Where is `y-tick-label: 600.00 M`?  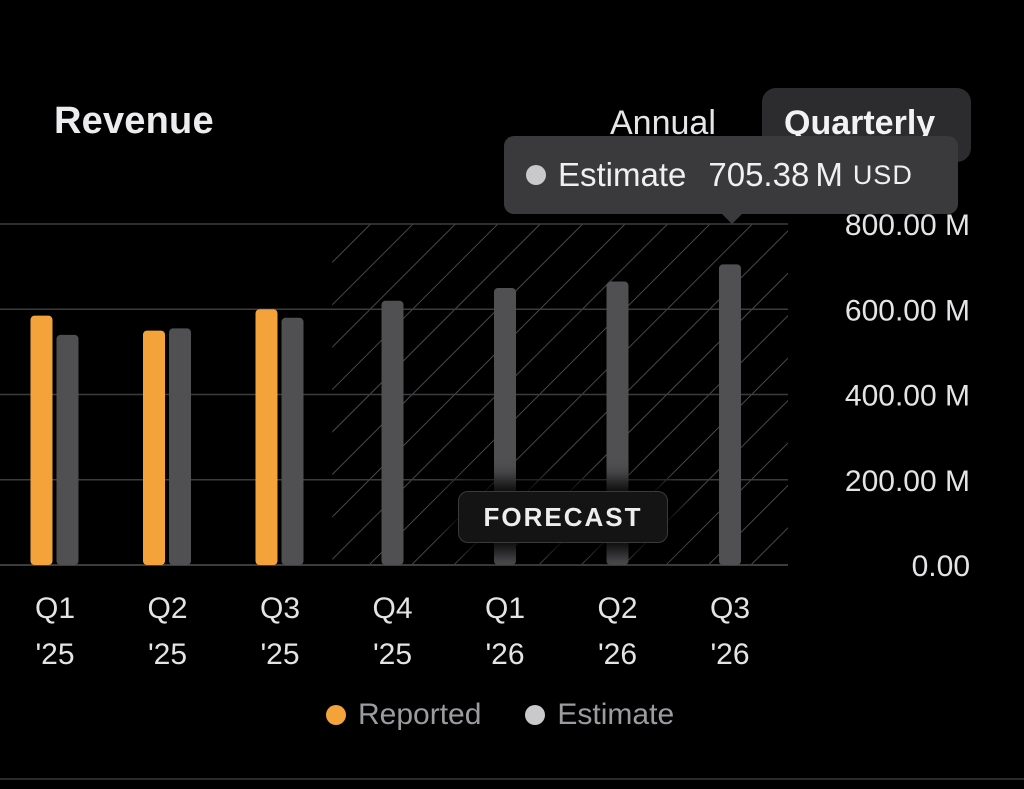 y-tick-label: 600.00 M is located at coordinates (907, 310).